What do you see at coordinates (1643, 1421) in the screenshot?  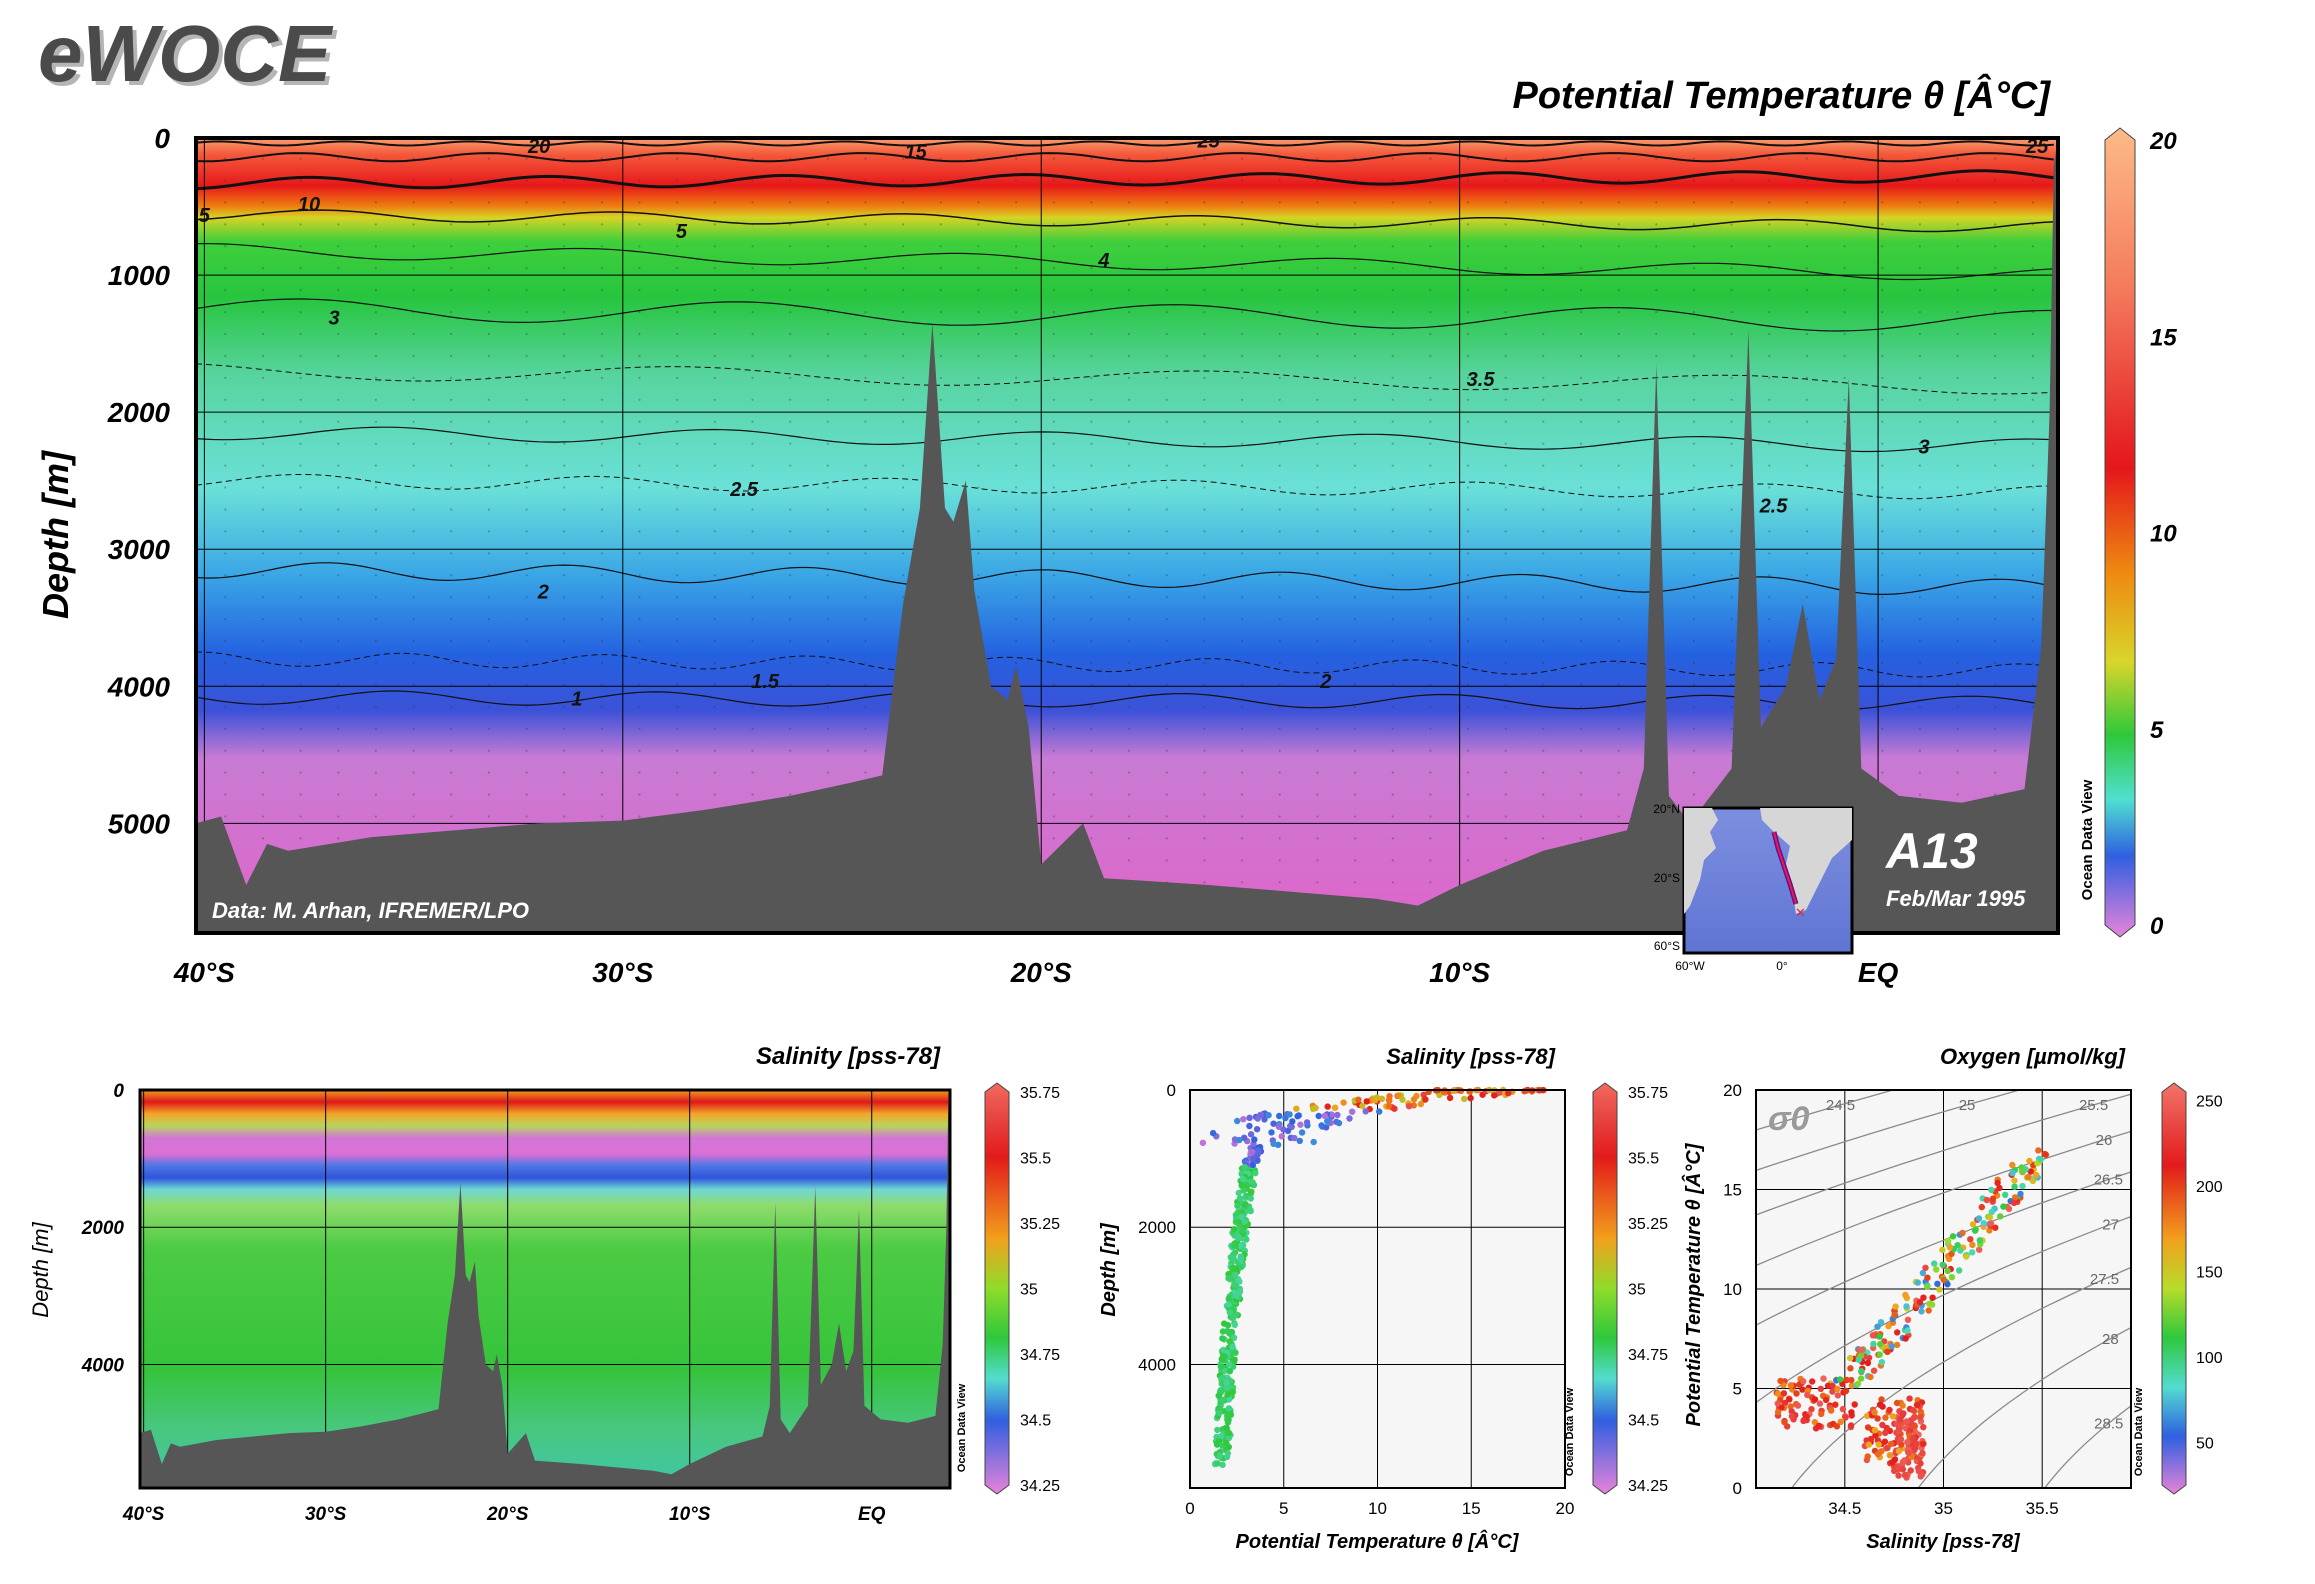 I see `colorbar-tick-label: 34.5` at bounding box center [1643, 1421].